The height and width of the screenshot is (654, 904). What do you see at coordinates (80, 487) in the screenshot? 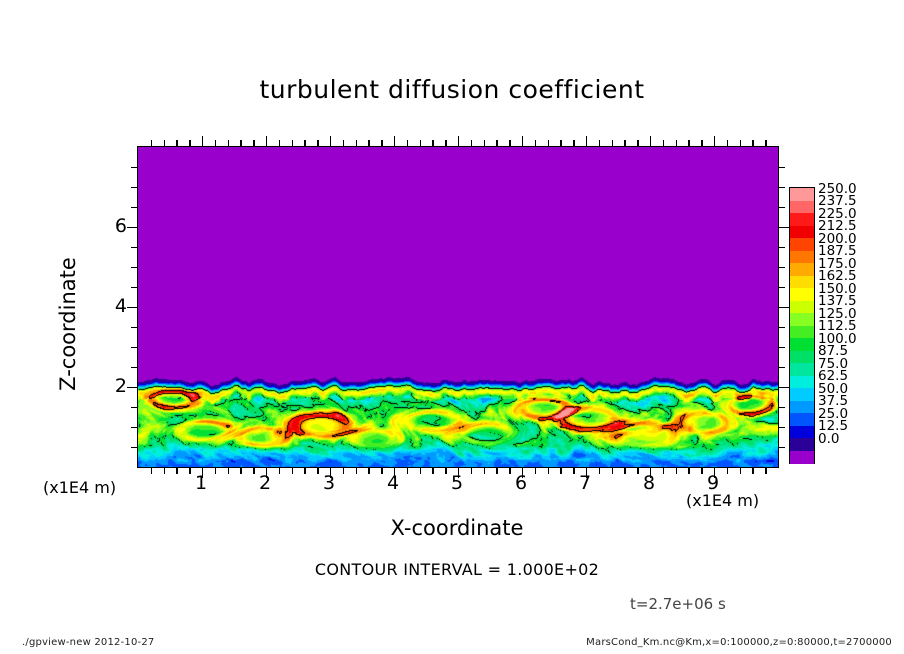
I see `z-unit-label: (x1E4 m)` at bounding box center [80, 487].